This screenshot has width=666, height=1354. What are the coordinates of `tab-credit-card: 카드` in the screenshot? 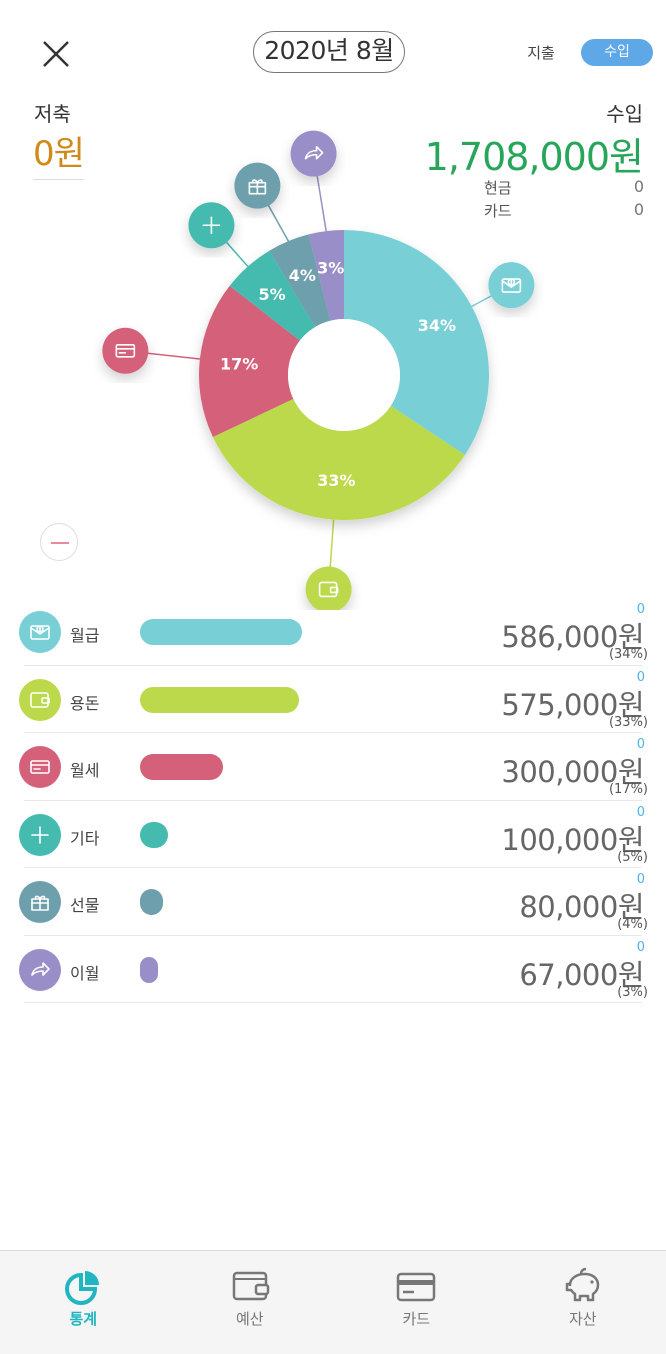 It's located at (416, 1302).